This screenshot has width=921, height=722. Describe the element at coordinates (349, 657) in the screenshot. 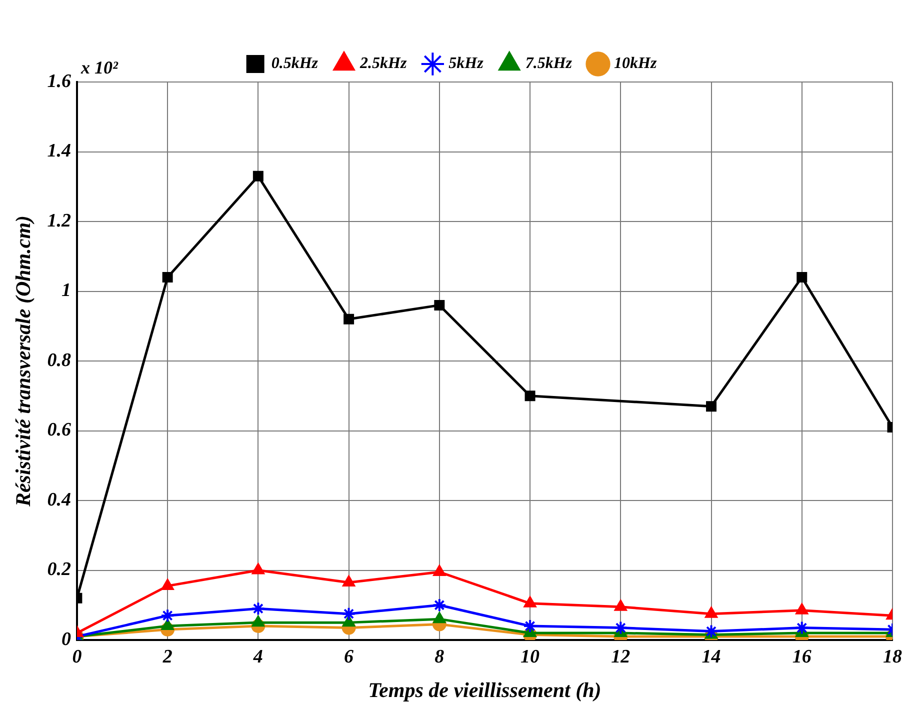

I see `x-tick-label: 6` at that location.